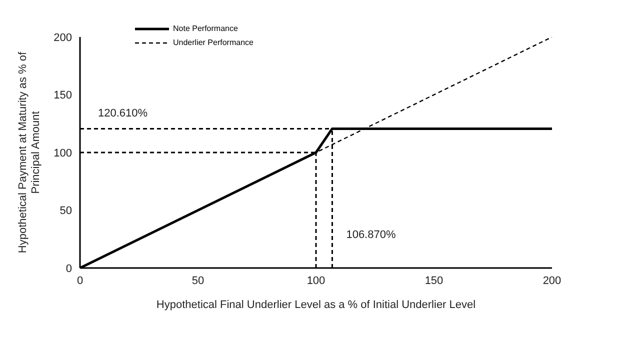  What do you see at coordinates (63, 38) in the screenshot?
I see `y-tick-label: 200` at bounding box center [63, 38].